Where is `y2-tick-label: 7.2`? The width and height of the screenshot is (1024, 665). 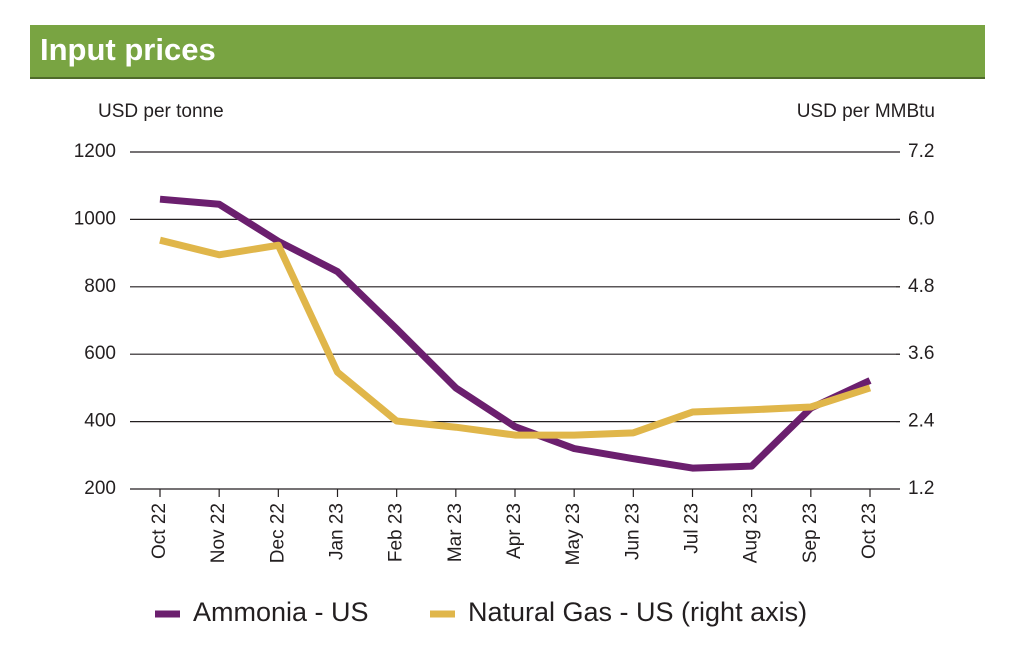 y2-tick-label: 7.2 is located at coordinates (921, 151).